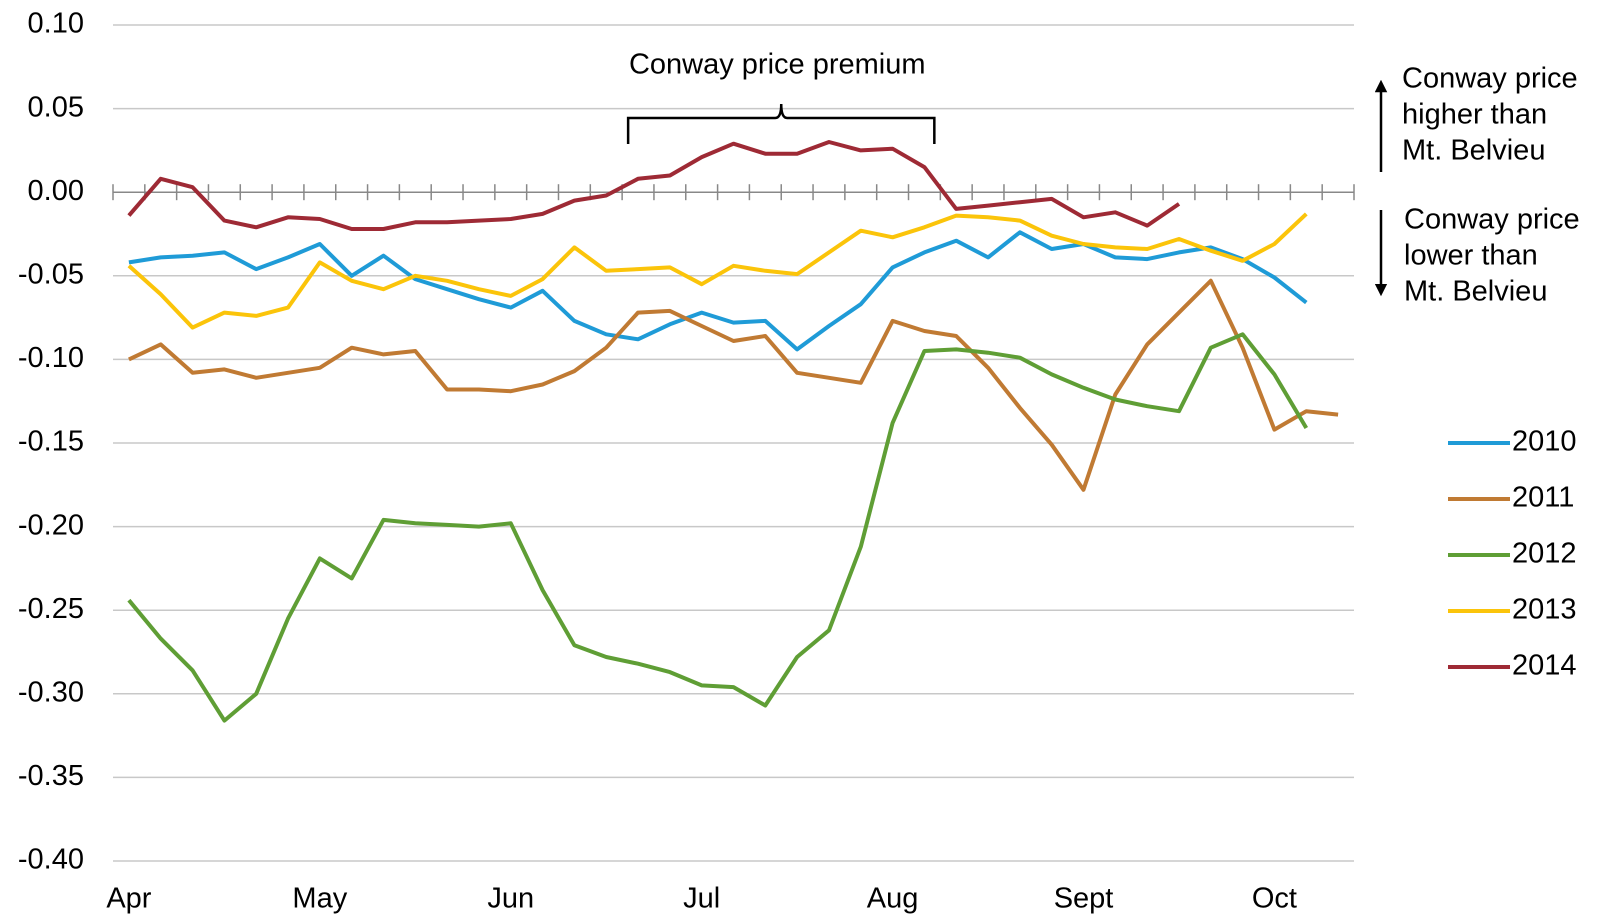  I want to click on annotation: lower than, so click(1471, 256).